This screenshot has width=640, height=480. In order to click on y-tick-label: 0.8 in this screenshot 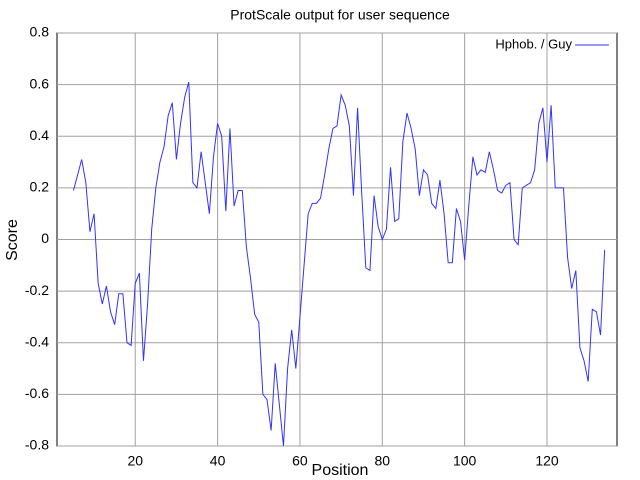, I will do `click(40, 32)`.